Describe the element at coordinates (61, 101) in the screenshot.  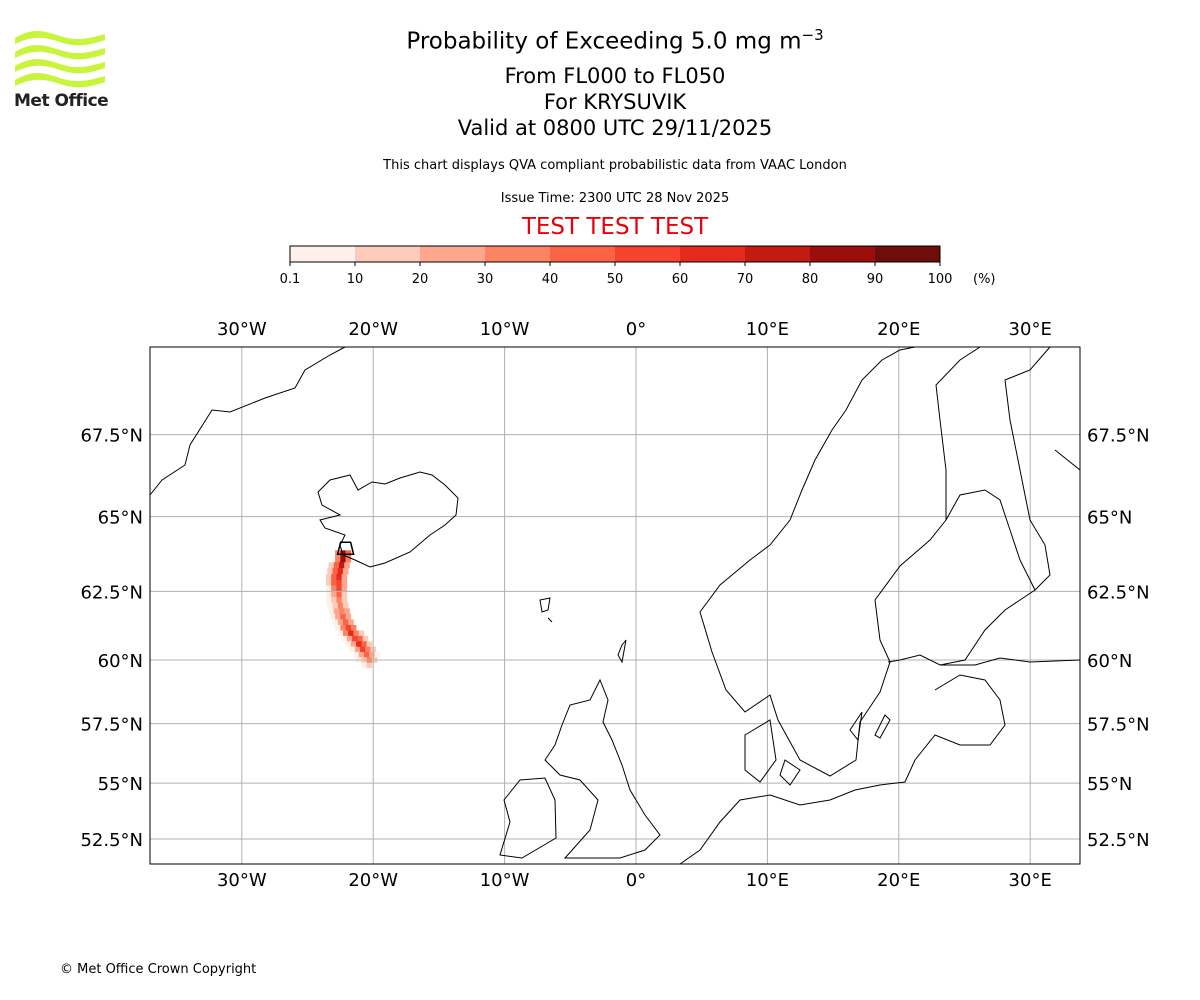
I see `logo-text: Met Office` at that location.